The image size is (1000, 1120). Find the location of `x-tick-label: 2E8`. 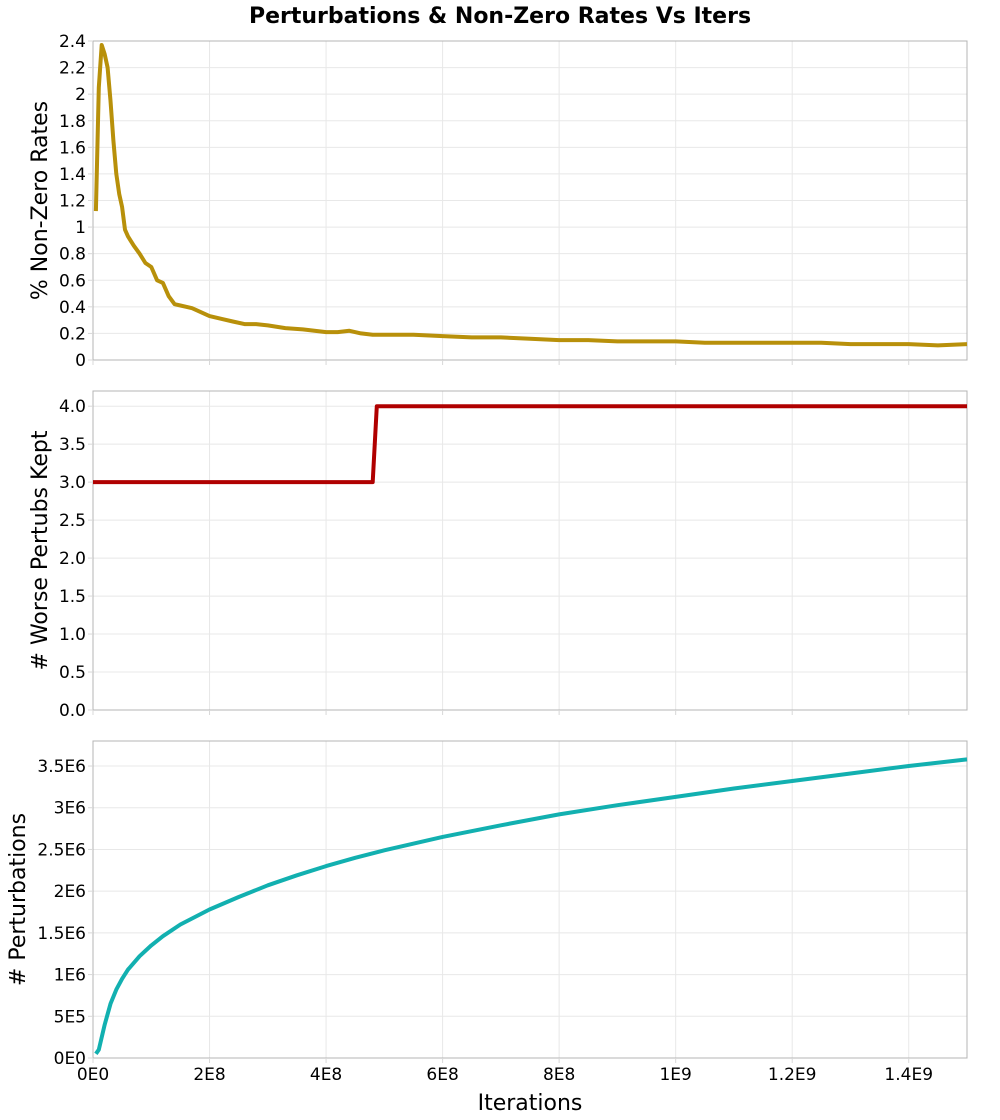

x-tick-label: 2E8 is located at coordinates (209, 1075).